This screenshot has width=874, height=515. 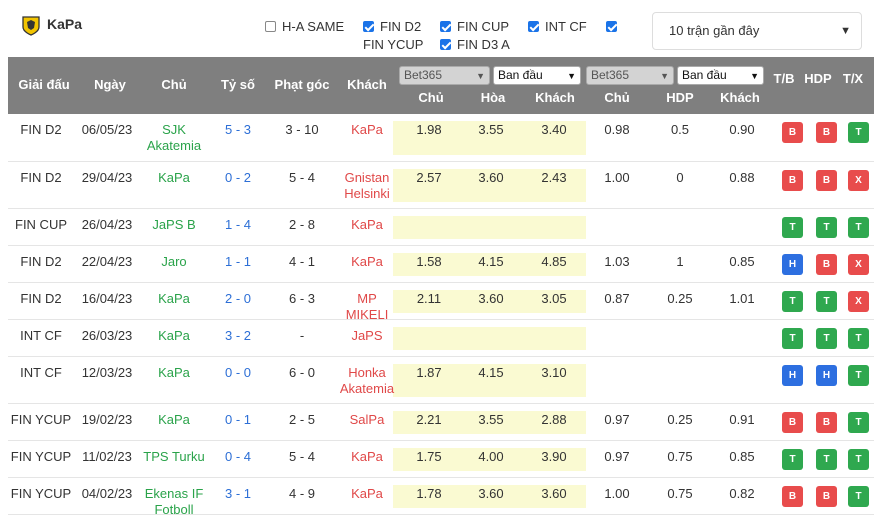 What do you see at coordinates (742, 456) in the screenshot?
I see `cell-hdp-away: 0.85` at bounding box center [742, 456].